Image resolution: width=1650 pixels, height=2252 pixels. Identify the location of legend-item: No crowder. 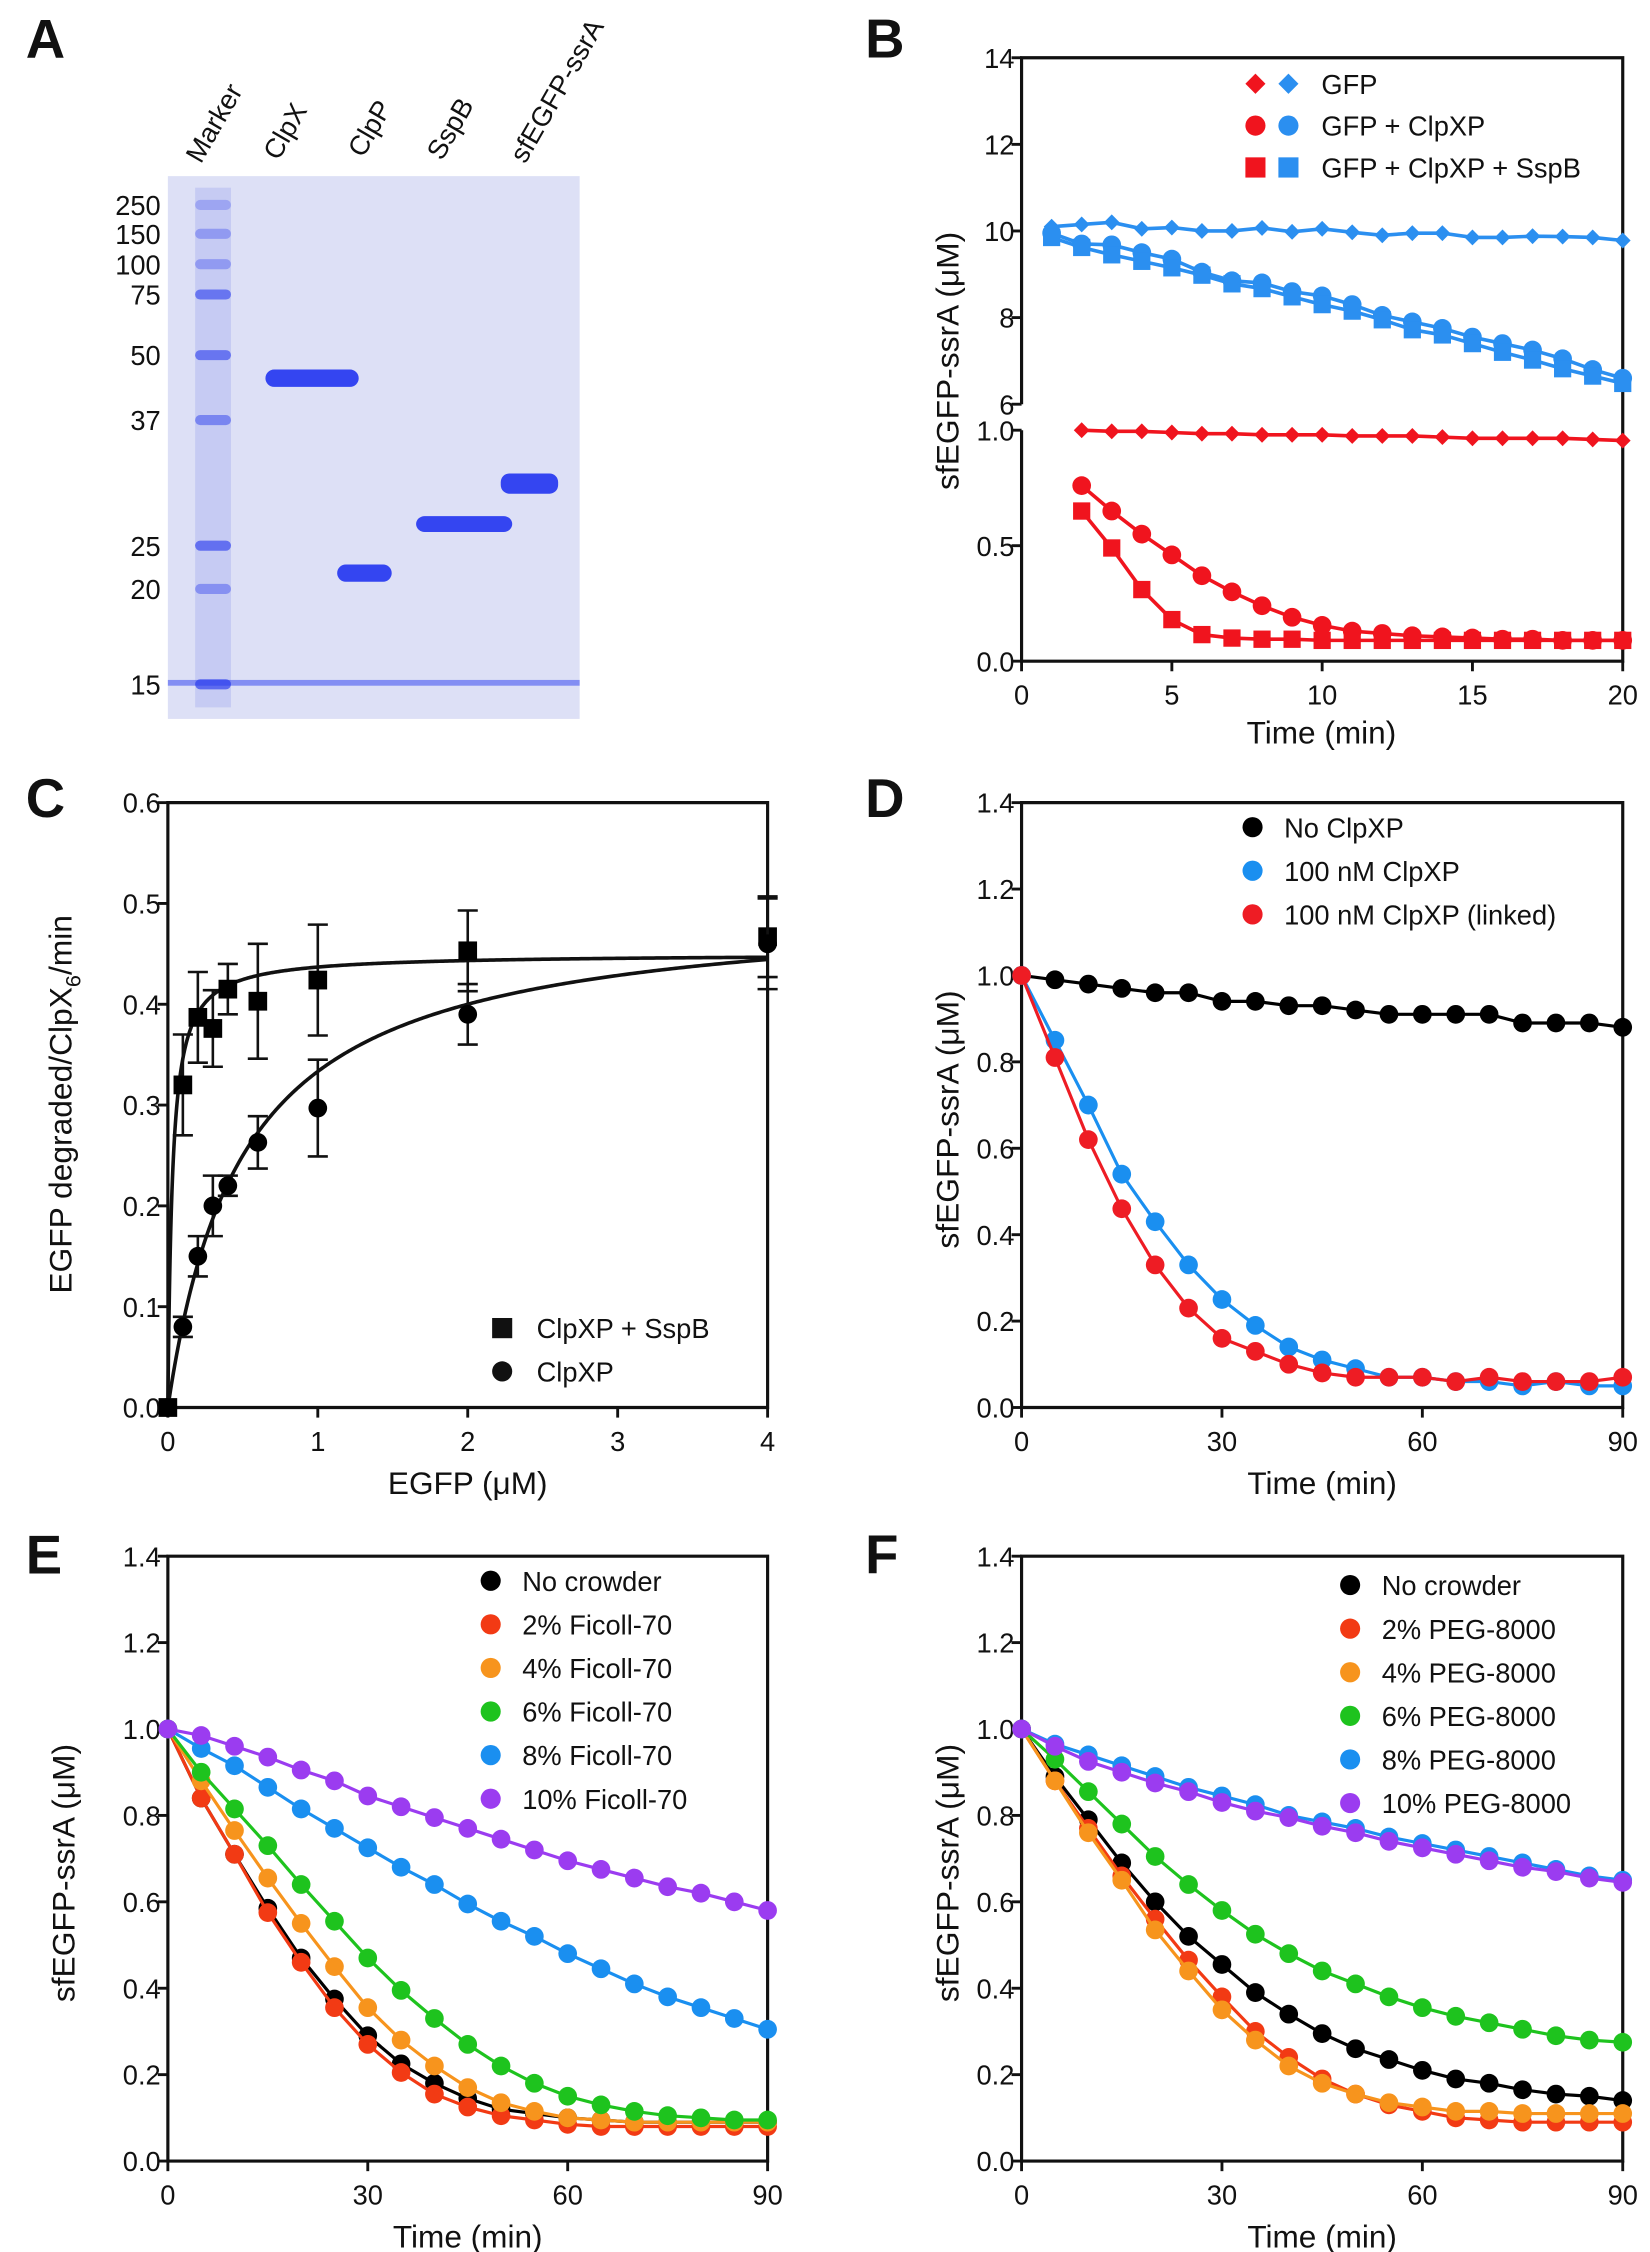
(571, 1581).